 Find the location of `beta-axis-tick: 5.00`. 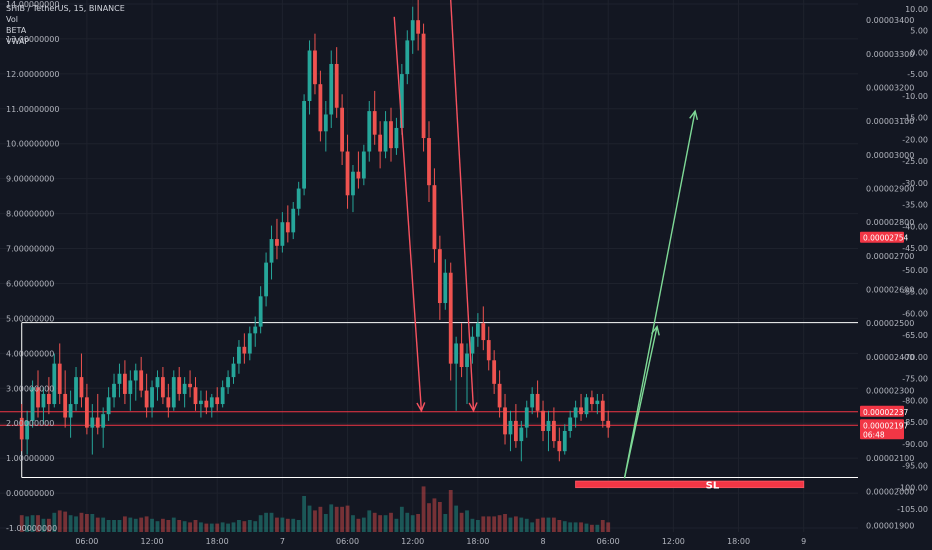

beta-axis-tick: 5.00 is located at coordinates (919, 31).